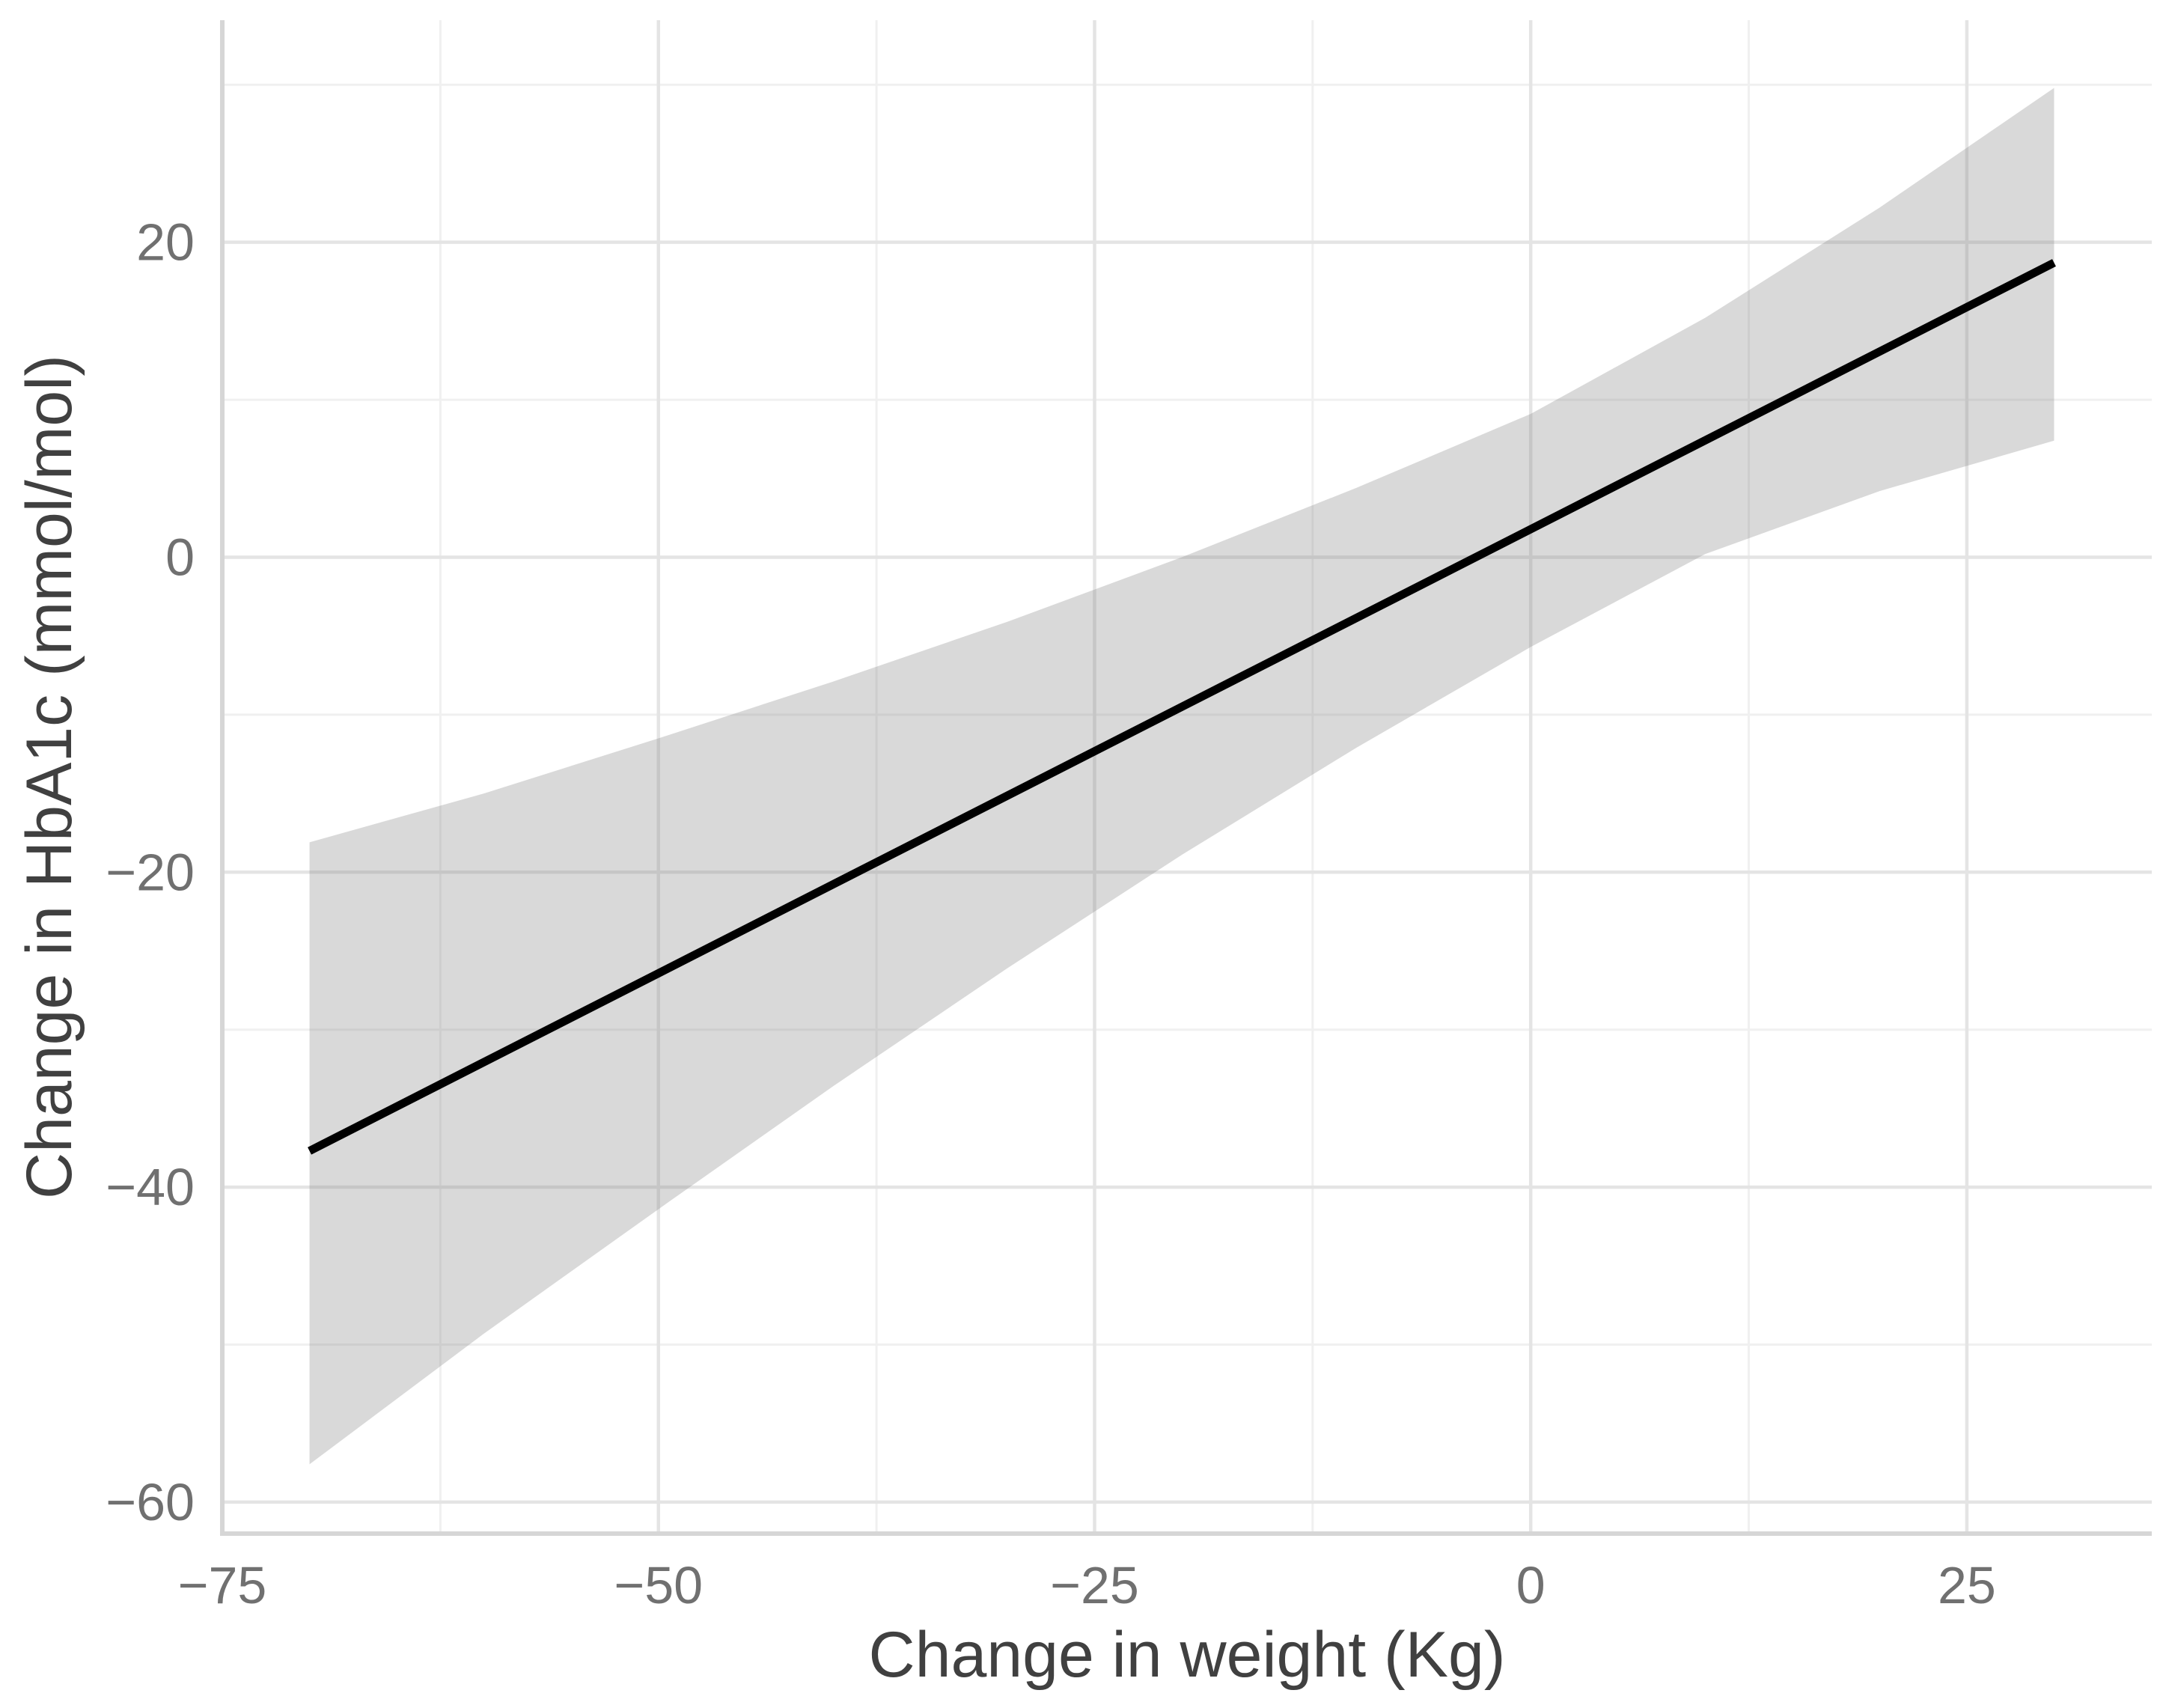 This screenshot has height=1708, width=2163. Describe the element at coordinates (49, 777) in the screenshot. I see `y-axis-title: Change in HbA1c (mmol/mol)` at that location.